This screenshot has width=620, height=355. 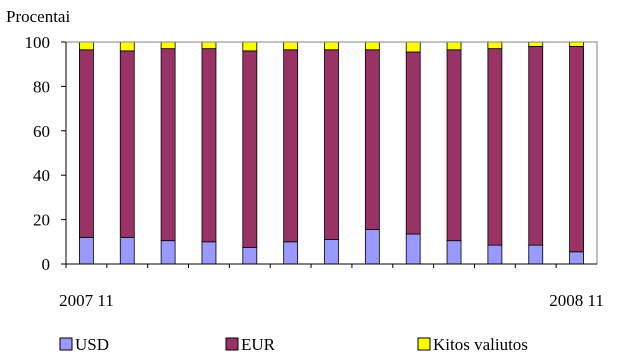 I want to click on y-tick-label: 40, so click(x=41, y=175).